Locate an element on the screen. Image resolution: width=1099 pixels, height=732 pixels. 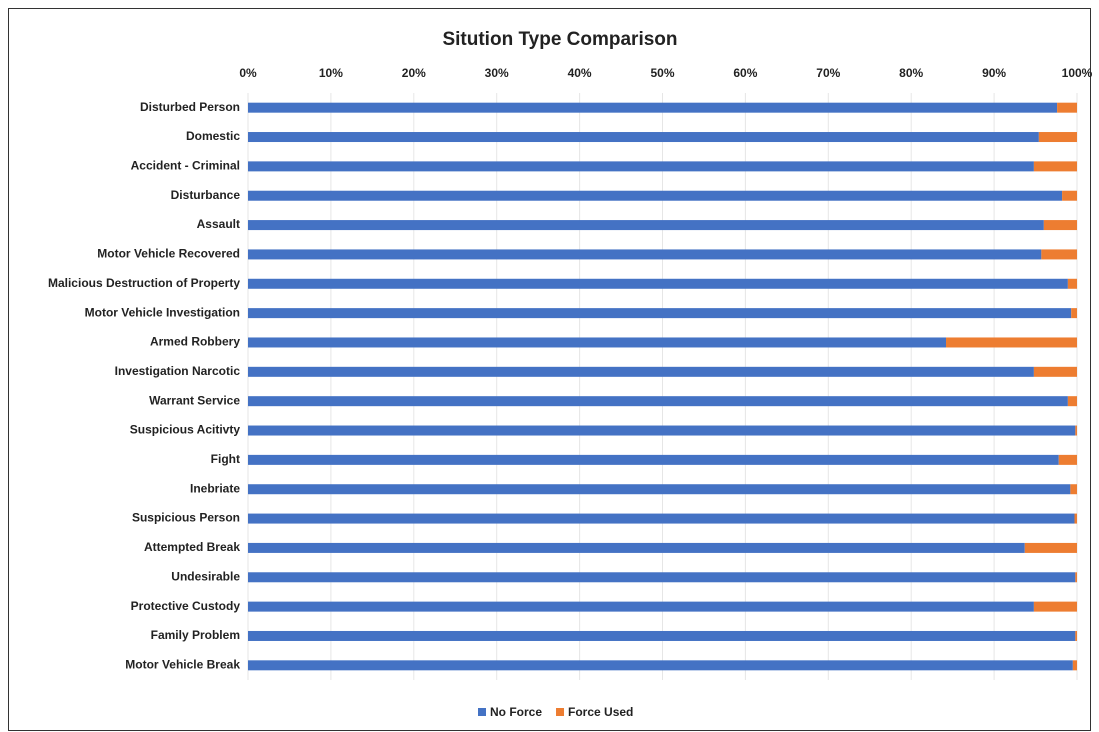
y-tick-label: Disturbance is located at coordinates (206, 195).